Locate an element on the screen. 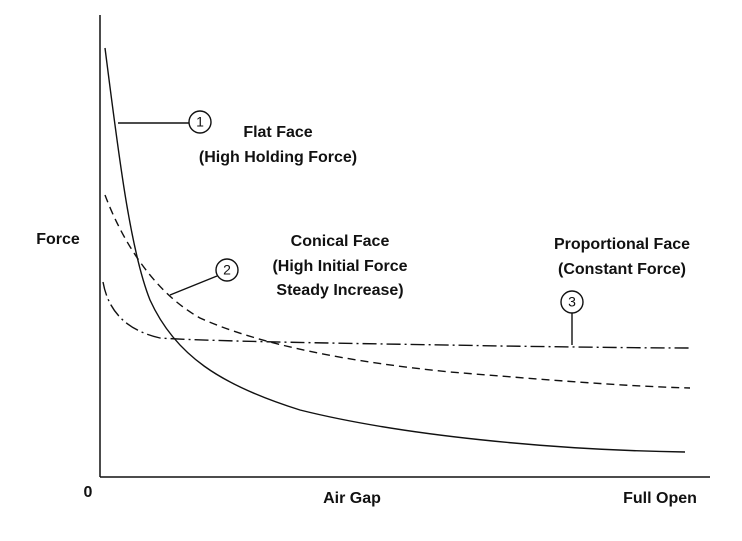 The image size is (742, 541). marker-label: 1 is located at coordinates (200, 122).